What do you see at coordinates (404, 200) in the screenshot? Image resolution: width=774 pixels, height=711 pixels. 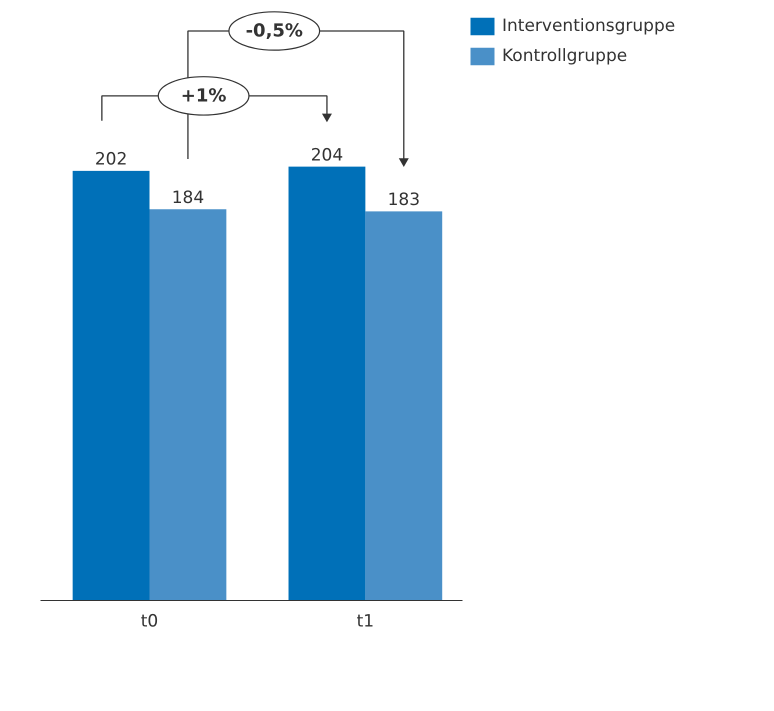 I see `data-label: 183` at bounding box center [404, 200].